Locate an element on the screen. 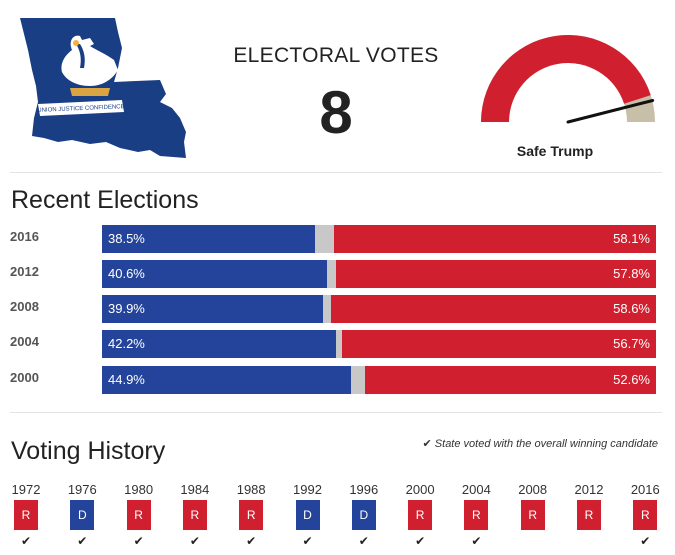 This screenshot has height=555, width=675. result-bar: 40.6% 57.8% is located at coordinates (379, 274).